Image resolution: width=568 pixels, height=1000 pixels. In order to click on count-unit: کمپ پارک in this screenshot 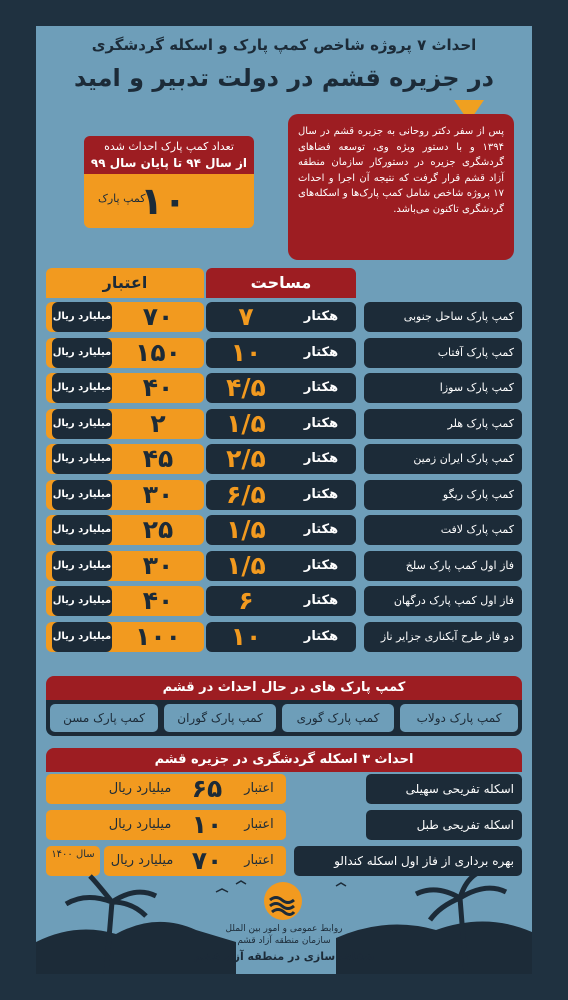, I will do `click(122, 198)`.